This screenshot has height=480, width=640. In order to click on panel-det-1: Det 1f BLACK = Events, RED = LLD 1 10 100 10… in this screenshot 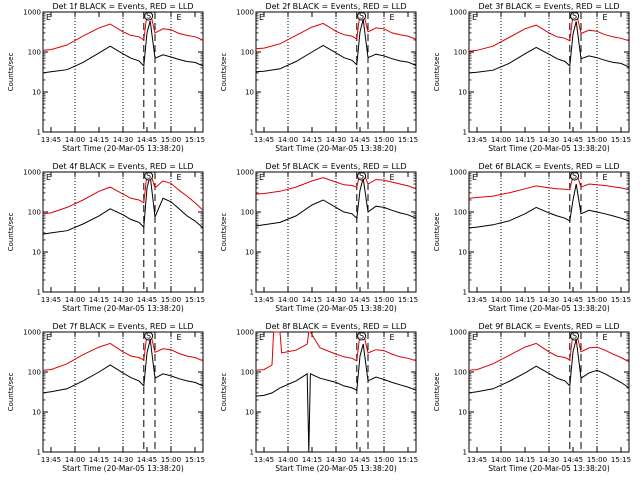, I will do `click(106, 77)`.